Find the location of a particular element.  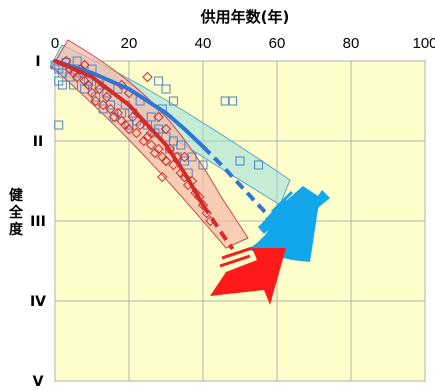

y-title-char: 全 is located at coordinates (16, 212).